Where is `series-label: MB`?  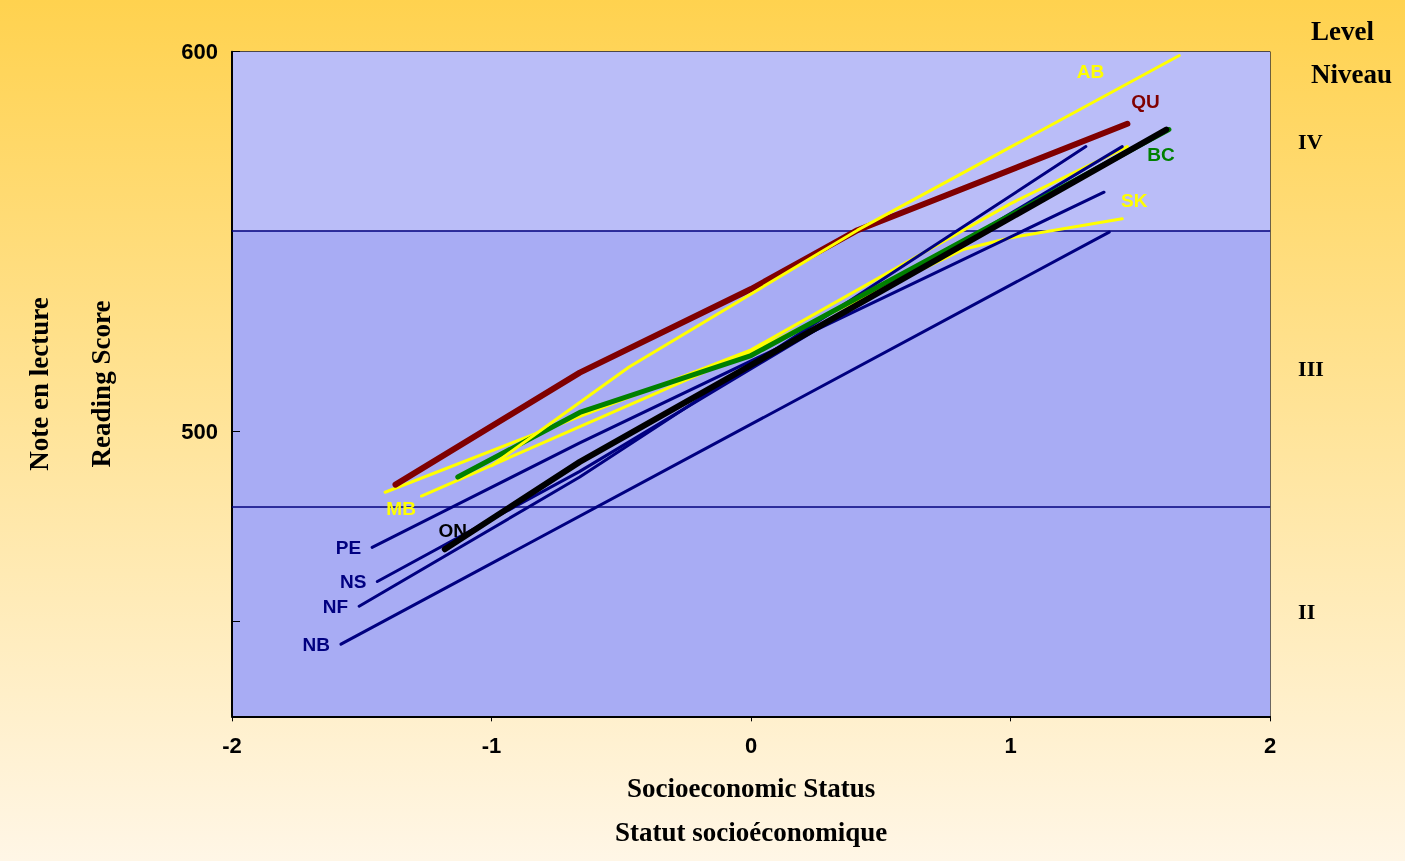 series-label: MB is located at coordinates (401, 509).